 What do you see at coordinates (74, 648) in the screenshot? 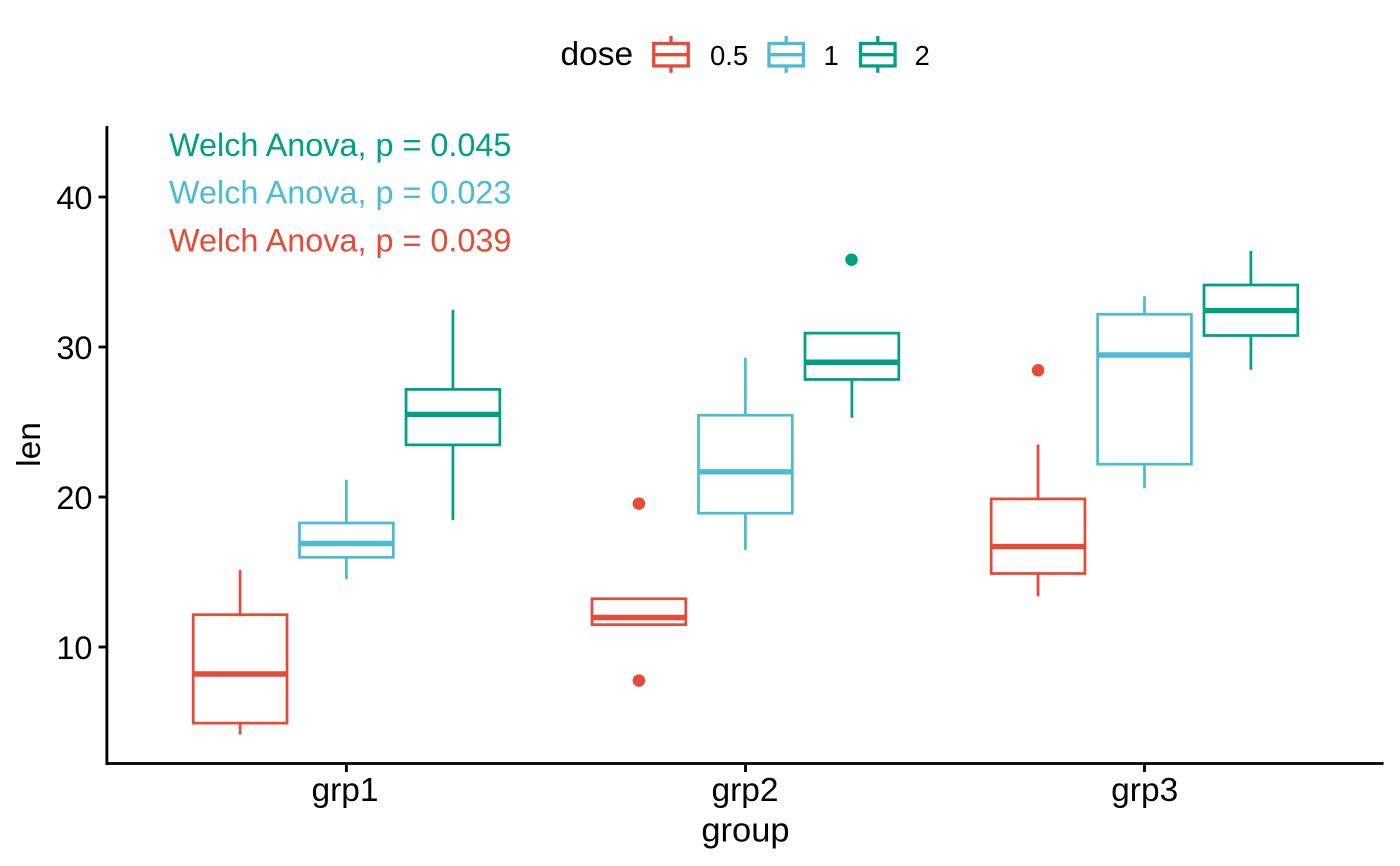
I see `svg-text: 10` at bounding box center [74, 648].